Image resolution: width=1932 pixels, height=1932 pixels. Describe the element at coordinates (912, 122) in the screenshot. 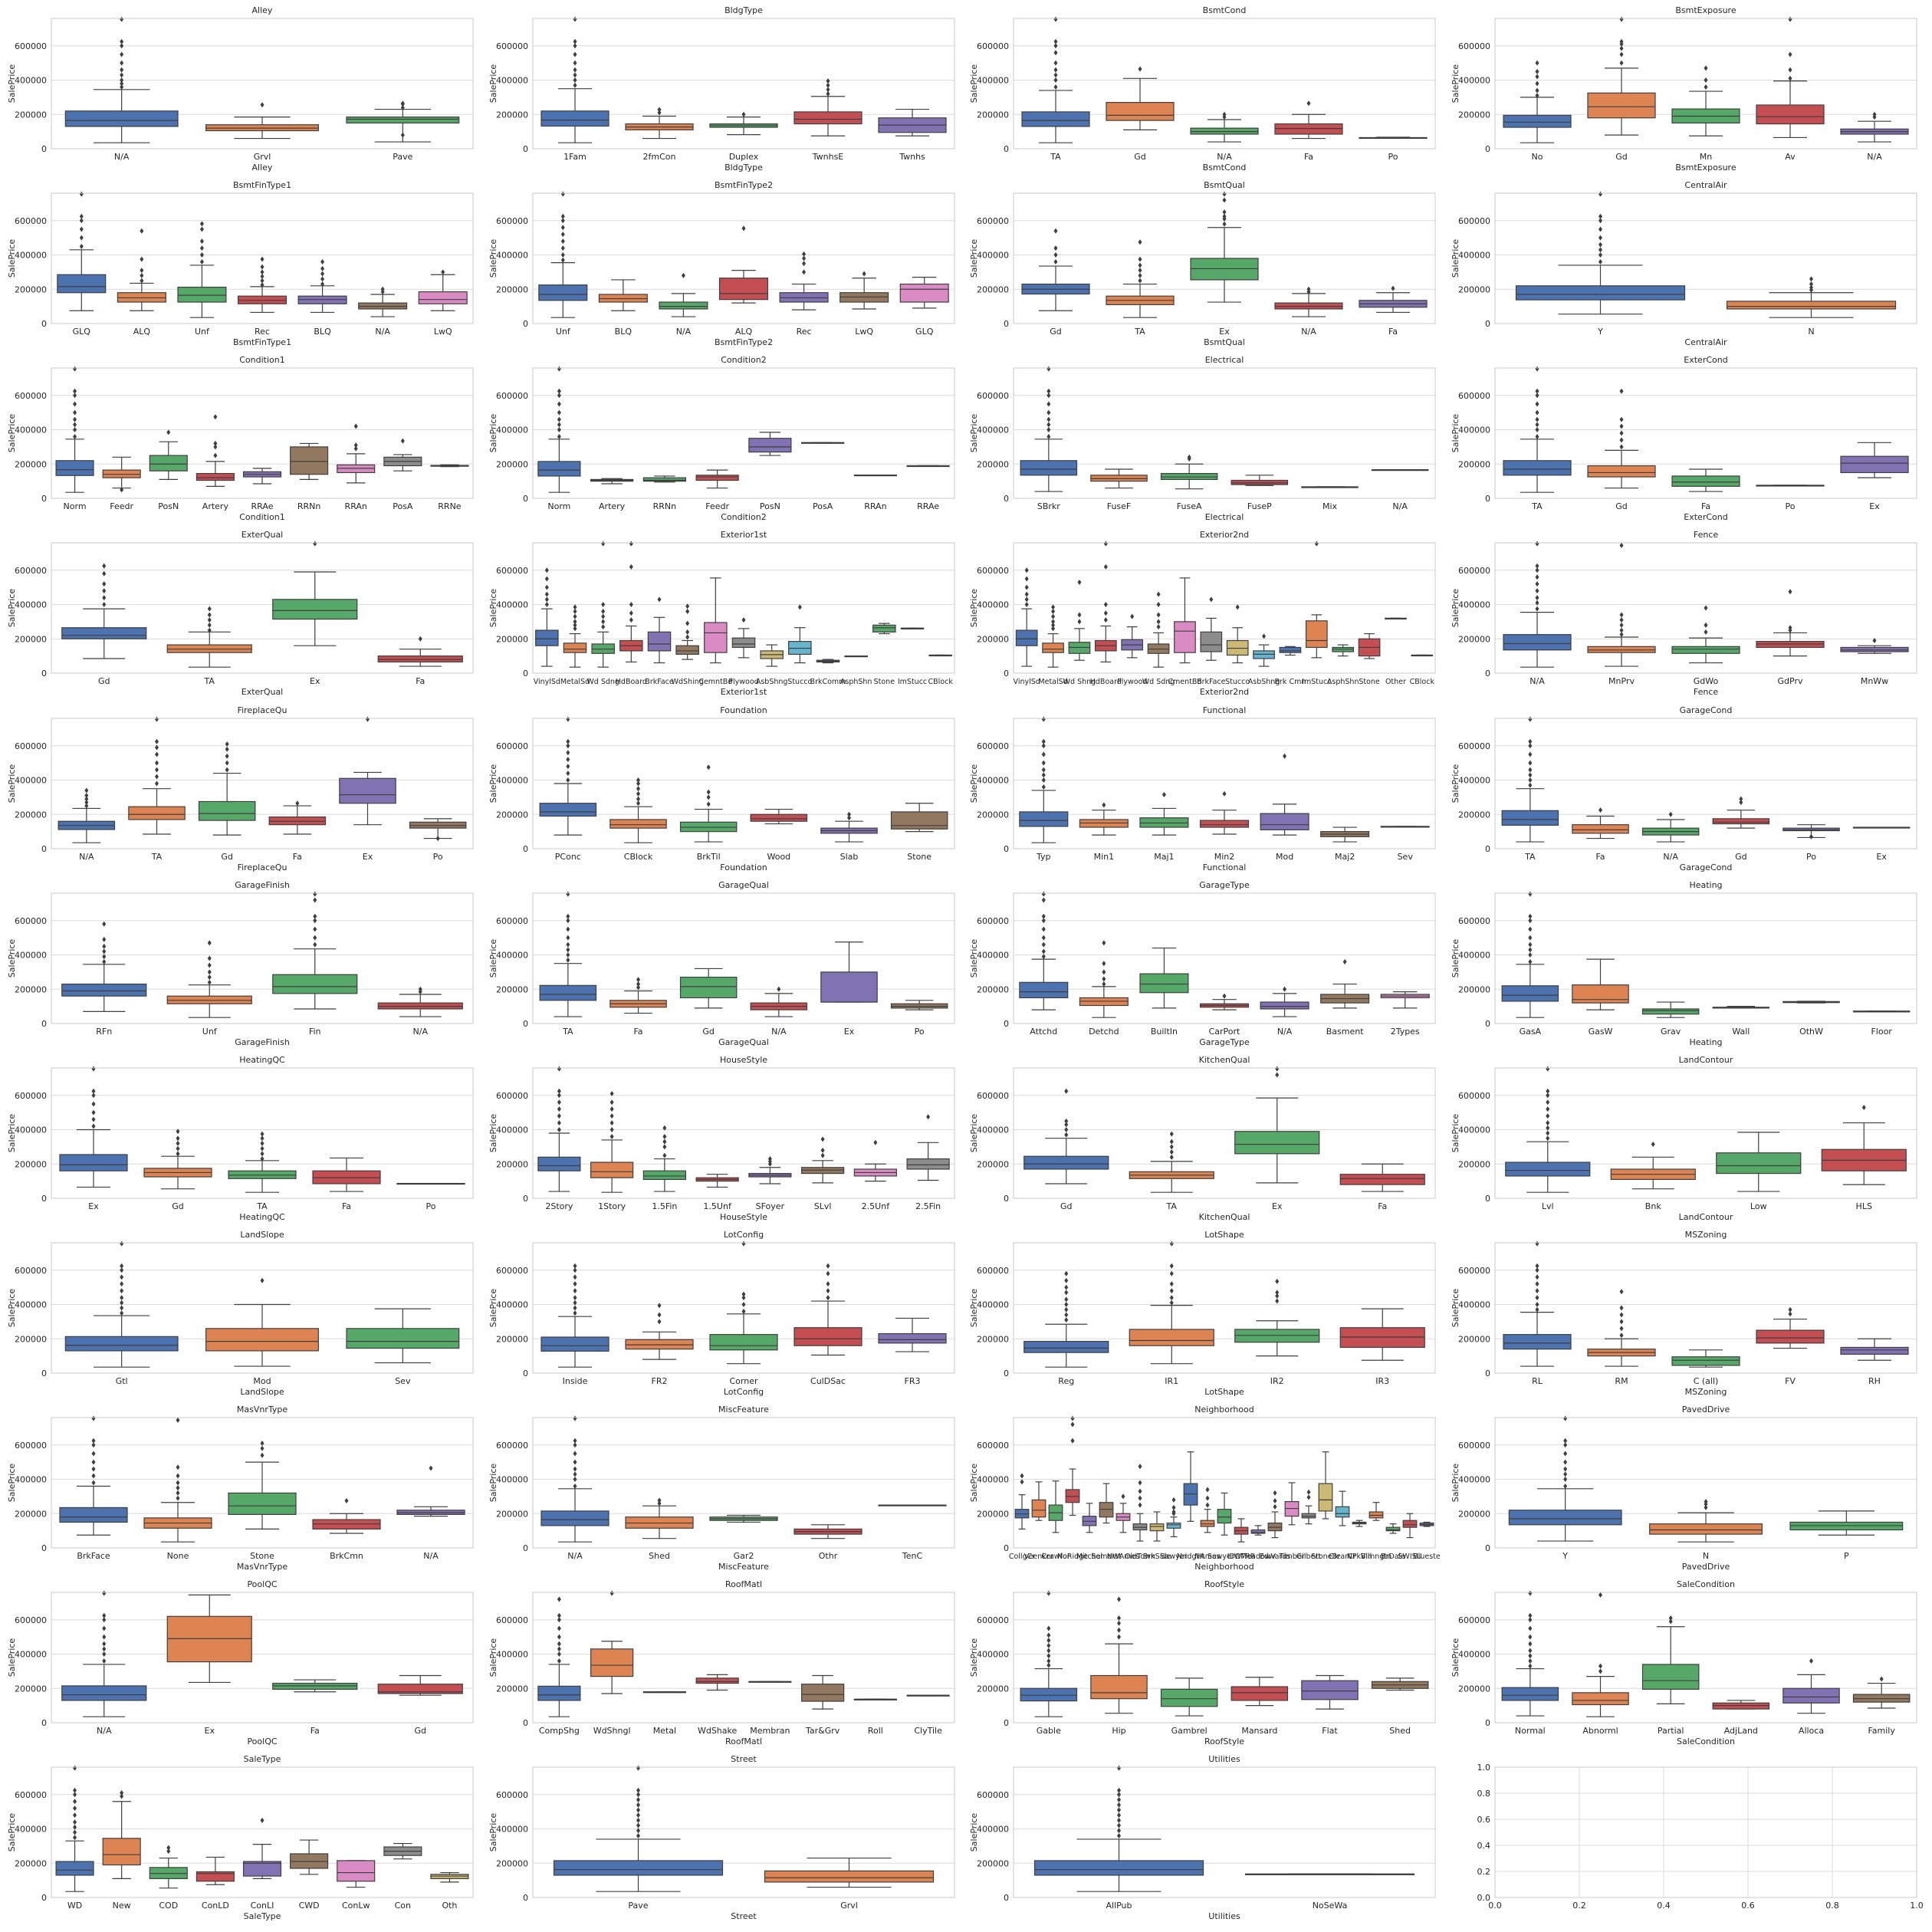

I see `box-Twnhs` at that location.